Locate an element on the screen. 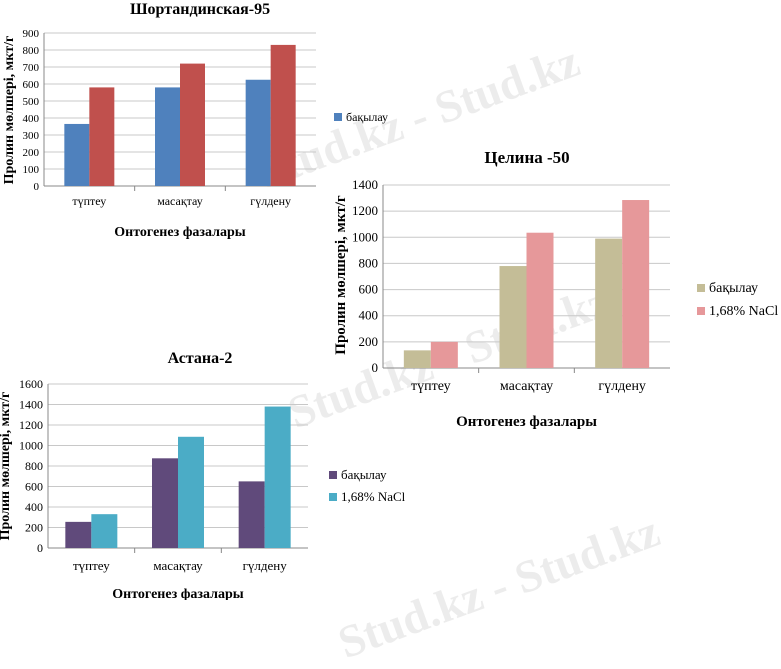  chart-title: Астана-2 is located at coordinates (200, 358).